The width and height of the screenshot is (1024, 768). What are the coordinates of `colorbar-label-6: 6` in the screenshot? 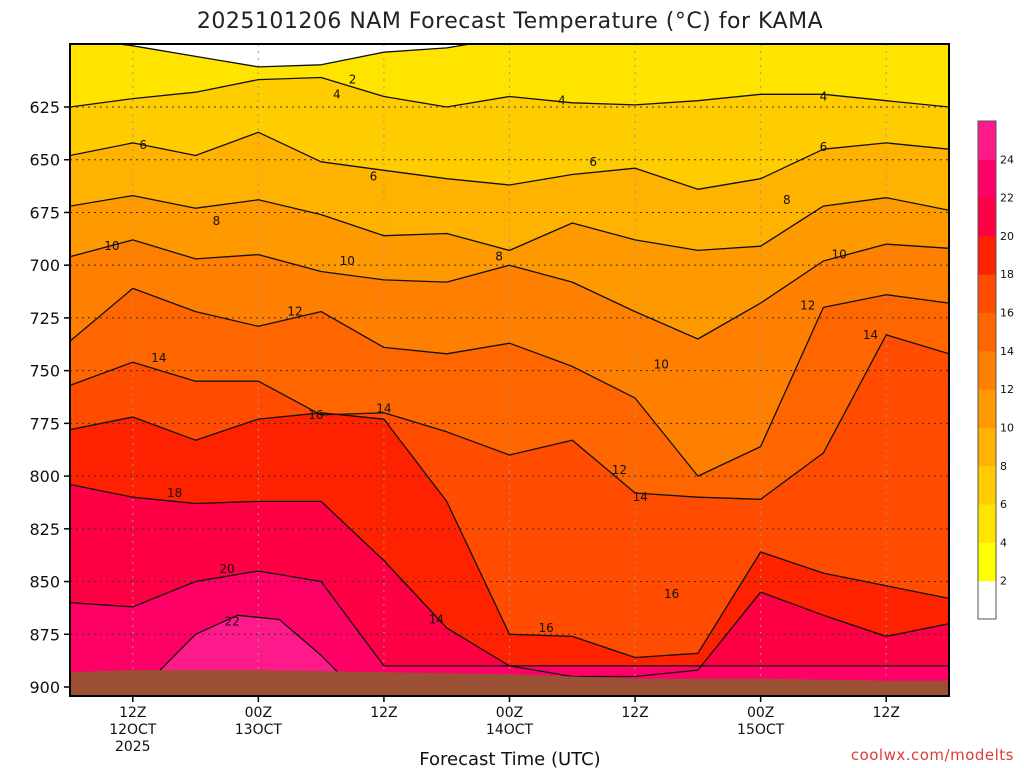 It's located at (1003, 504).